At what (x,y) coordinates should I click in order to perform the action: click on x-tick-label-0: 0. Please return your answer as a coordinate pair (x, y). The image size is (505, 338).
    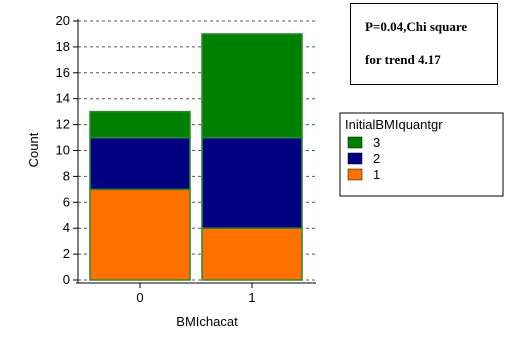
    Looking at the image, I should click on (139, 297).